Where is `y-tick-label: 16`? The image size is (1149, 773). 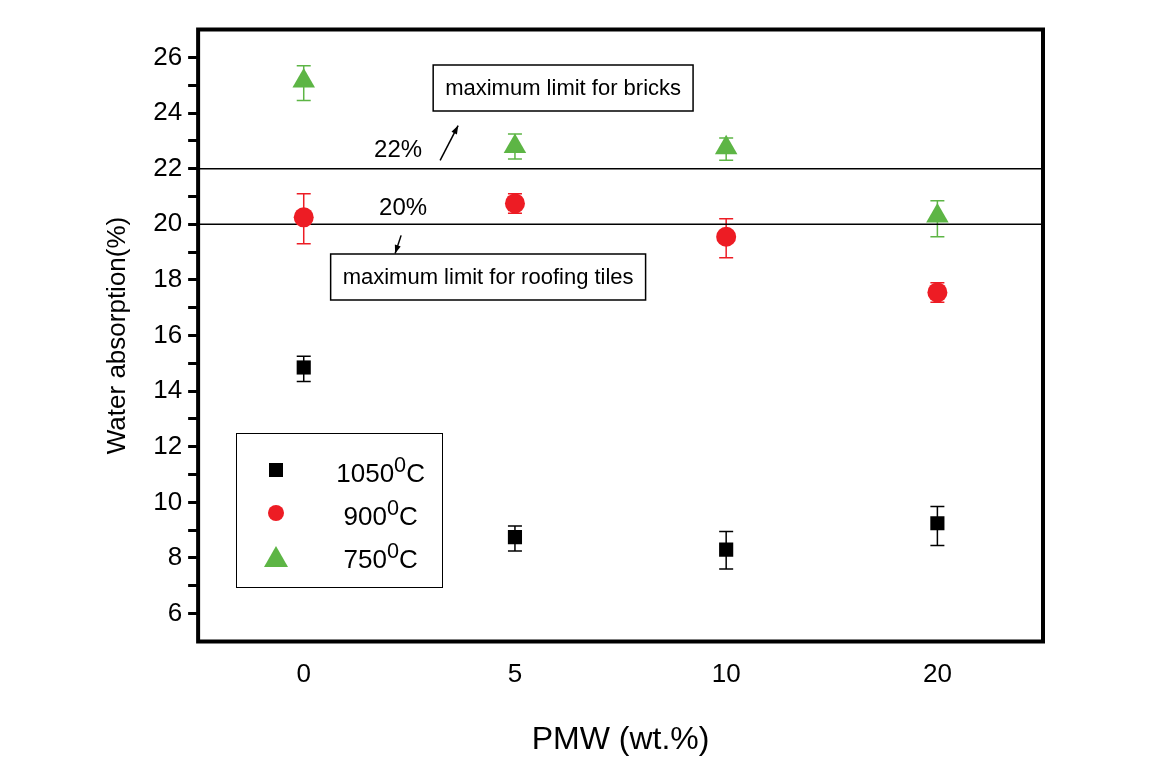 y-tick-label: 16 is located at coordinates (168, 333).